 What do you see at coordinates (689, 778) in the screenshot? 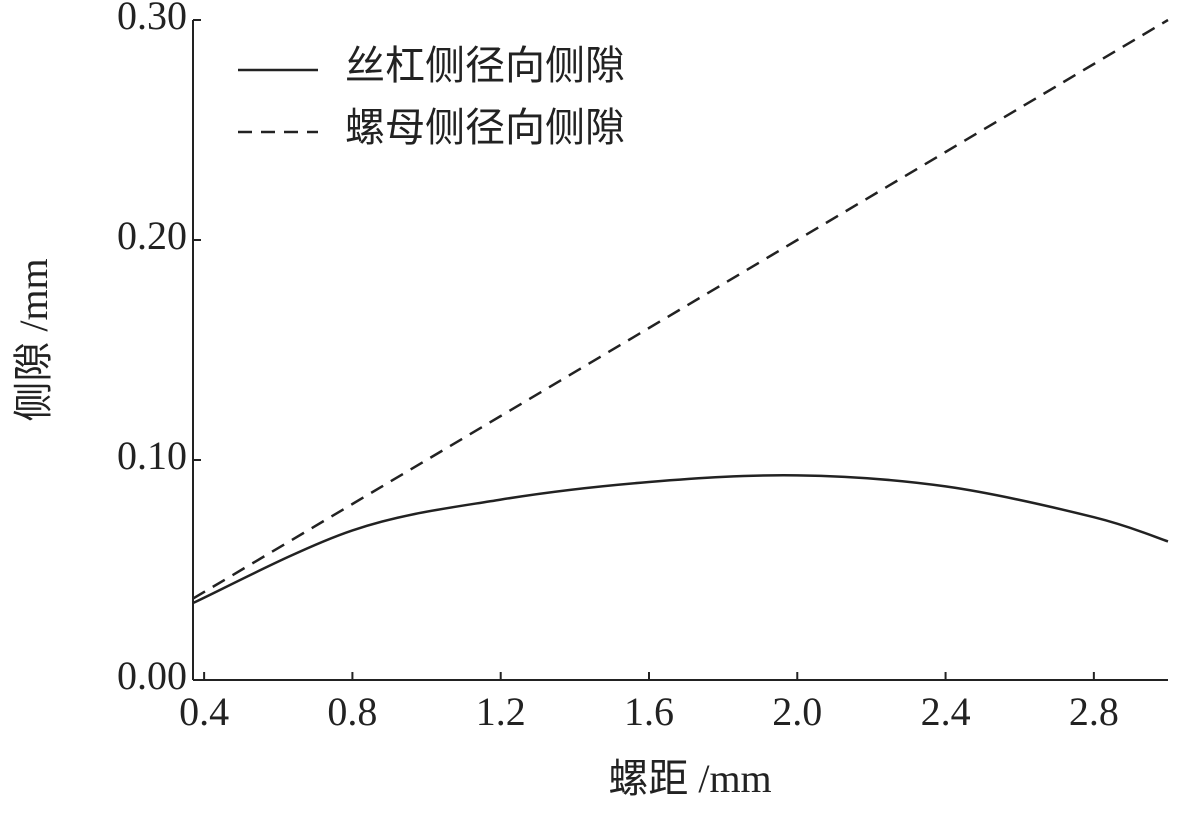
I see `x-axis-label: 螺距 /mm` at bounding box center [689, 778].